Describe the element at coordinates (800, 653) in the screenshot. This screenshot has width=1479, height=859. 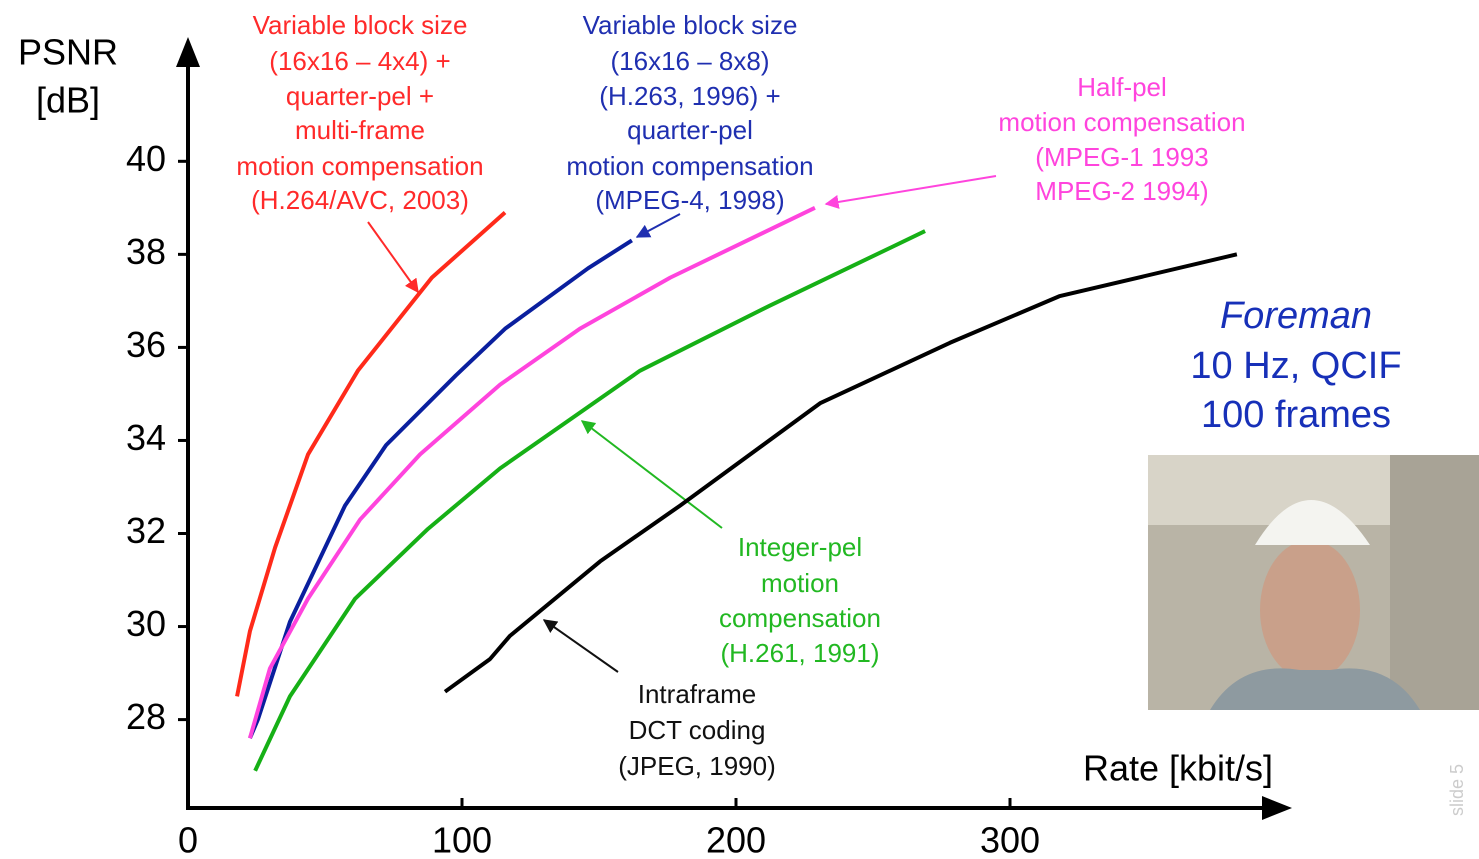
I see `annotation-line: (H.261, 1991)` at that location.